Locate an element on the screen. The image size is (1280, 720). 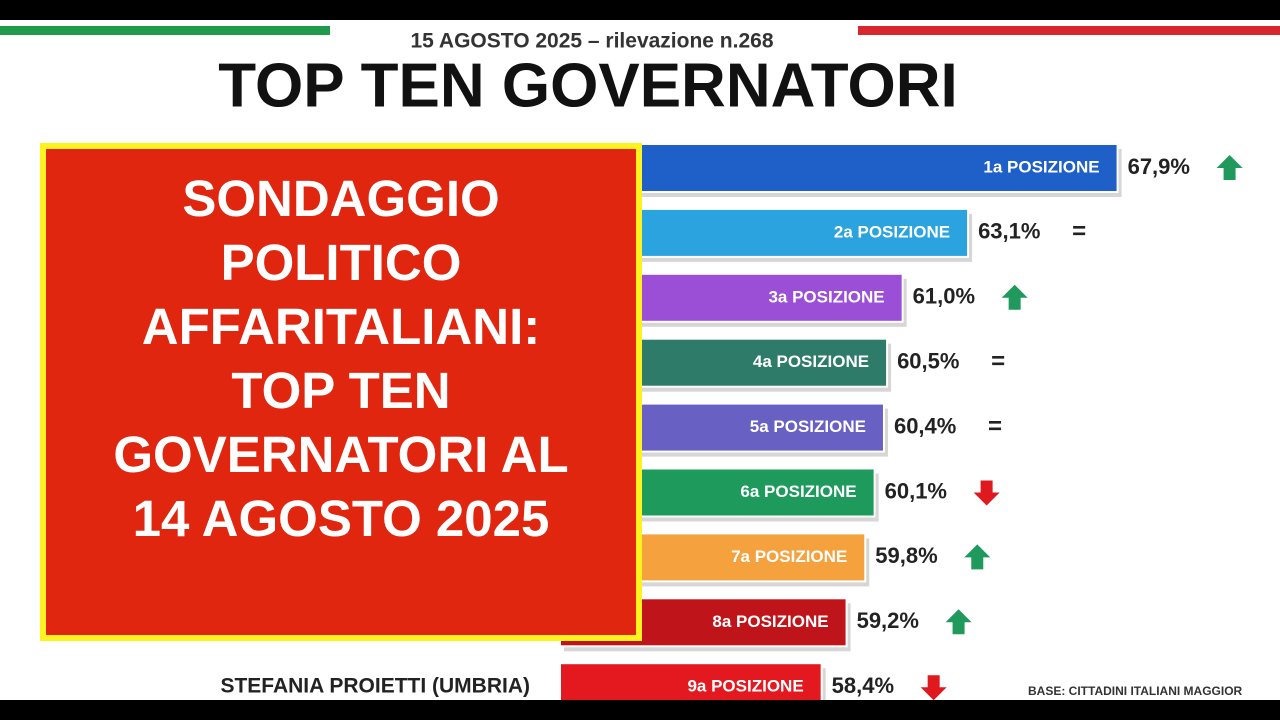
value-label: 60,1% is located at coordinates (916, 490).